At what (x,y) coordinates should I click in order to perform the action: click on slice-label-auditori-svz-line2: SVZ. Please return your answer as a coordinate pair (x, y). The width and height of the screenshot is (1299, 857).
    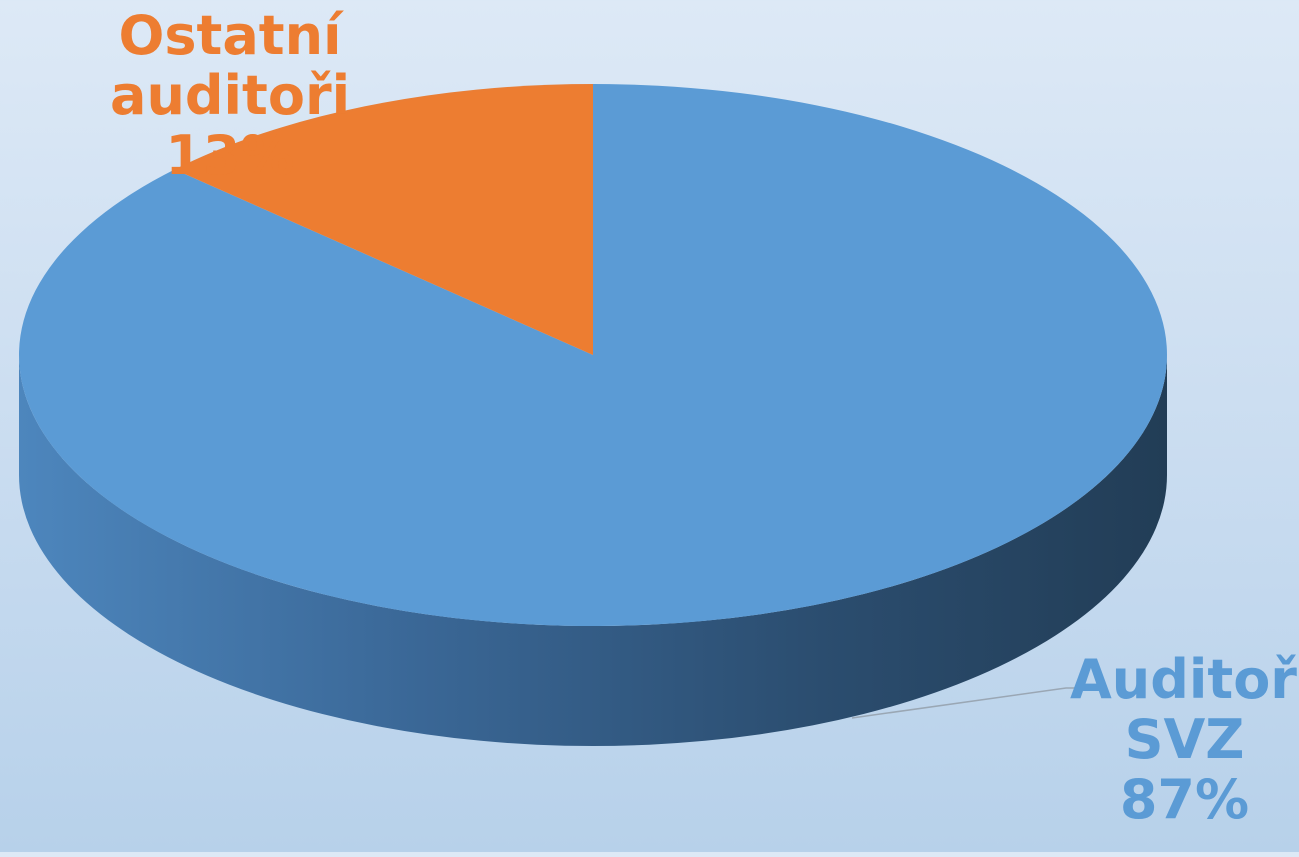
    Looking at the image, I should click on (1184, 739).